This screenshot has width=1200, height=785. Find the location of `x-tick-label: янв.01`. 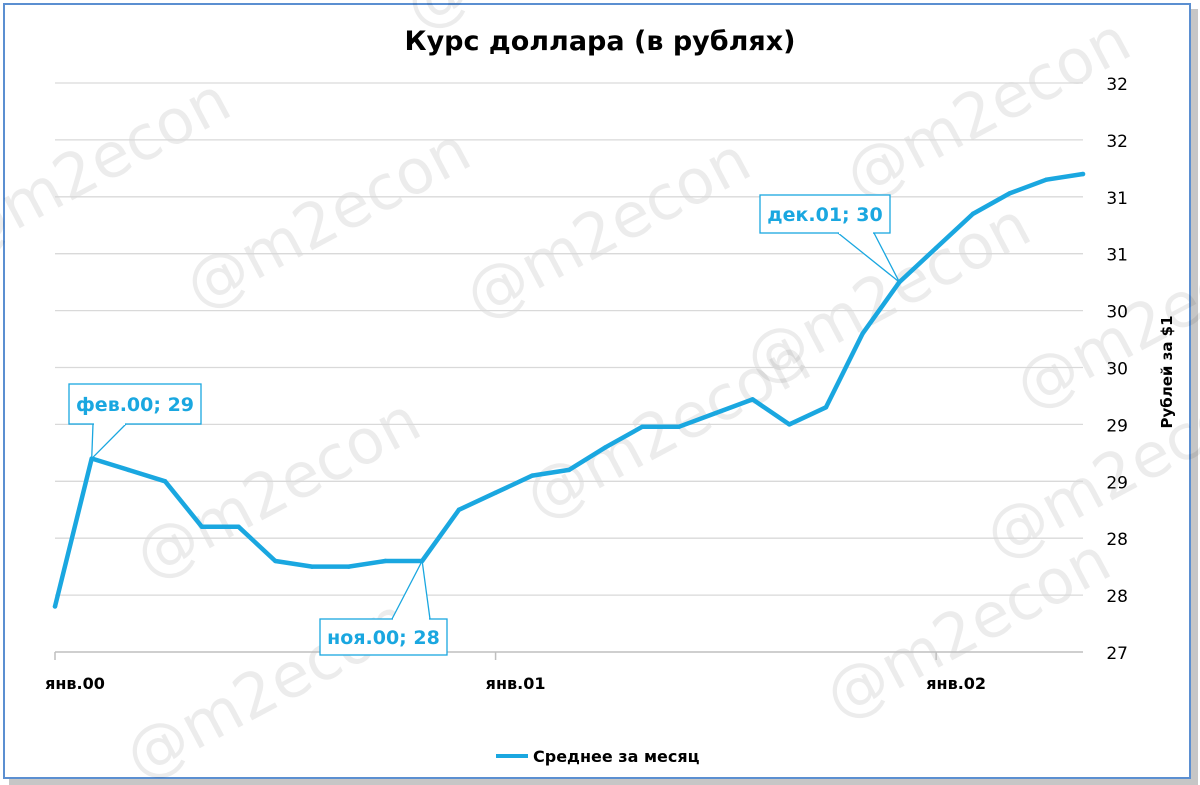

x-tick-label: янв.01 is located at coordinates (516, 683).